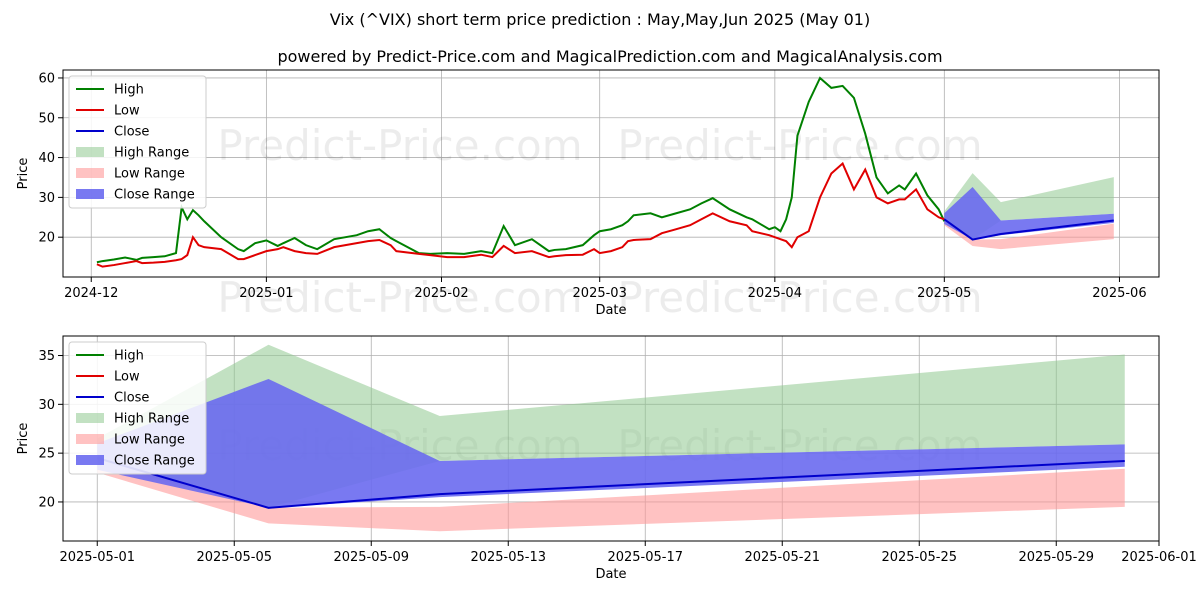 Image resolution: width=1200 pixels, height=600 pixels. I want to click on x-tick-label: 2025-02, so click(441, 293).